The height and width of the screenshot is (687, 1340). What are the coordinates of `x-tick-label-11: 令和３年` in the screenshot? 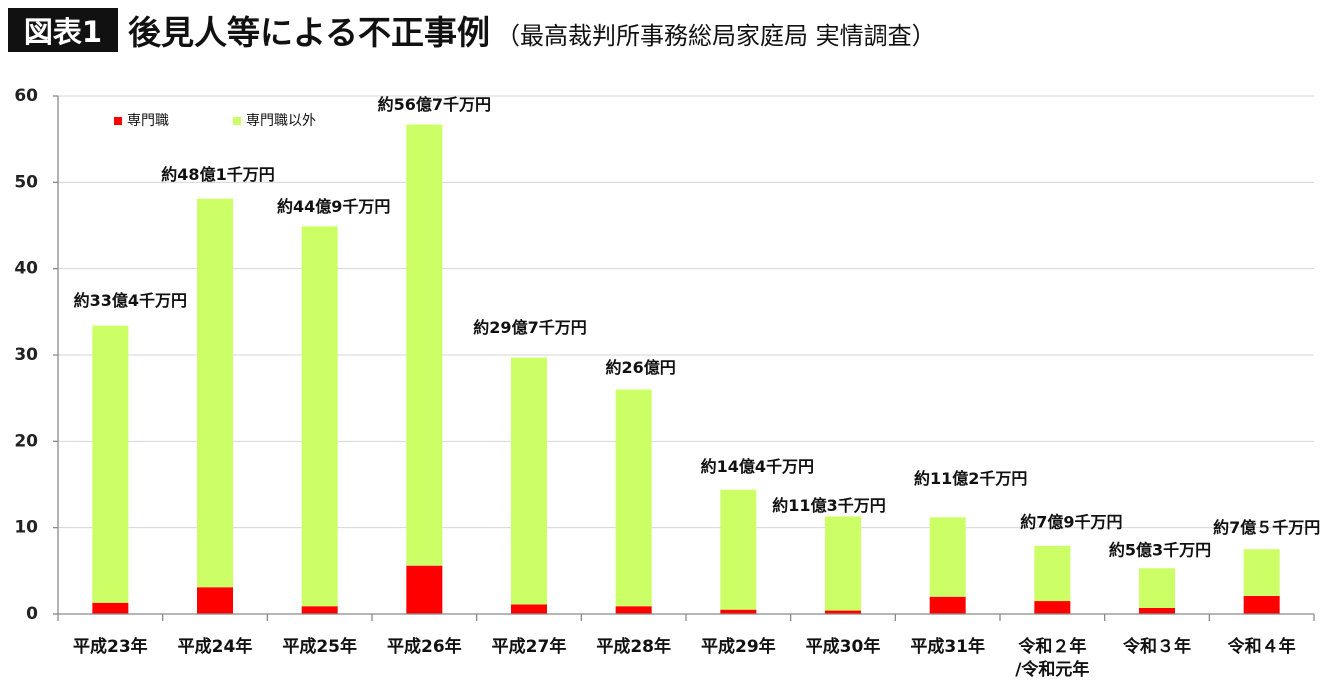 It's located at (1157, 646).